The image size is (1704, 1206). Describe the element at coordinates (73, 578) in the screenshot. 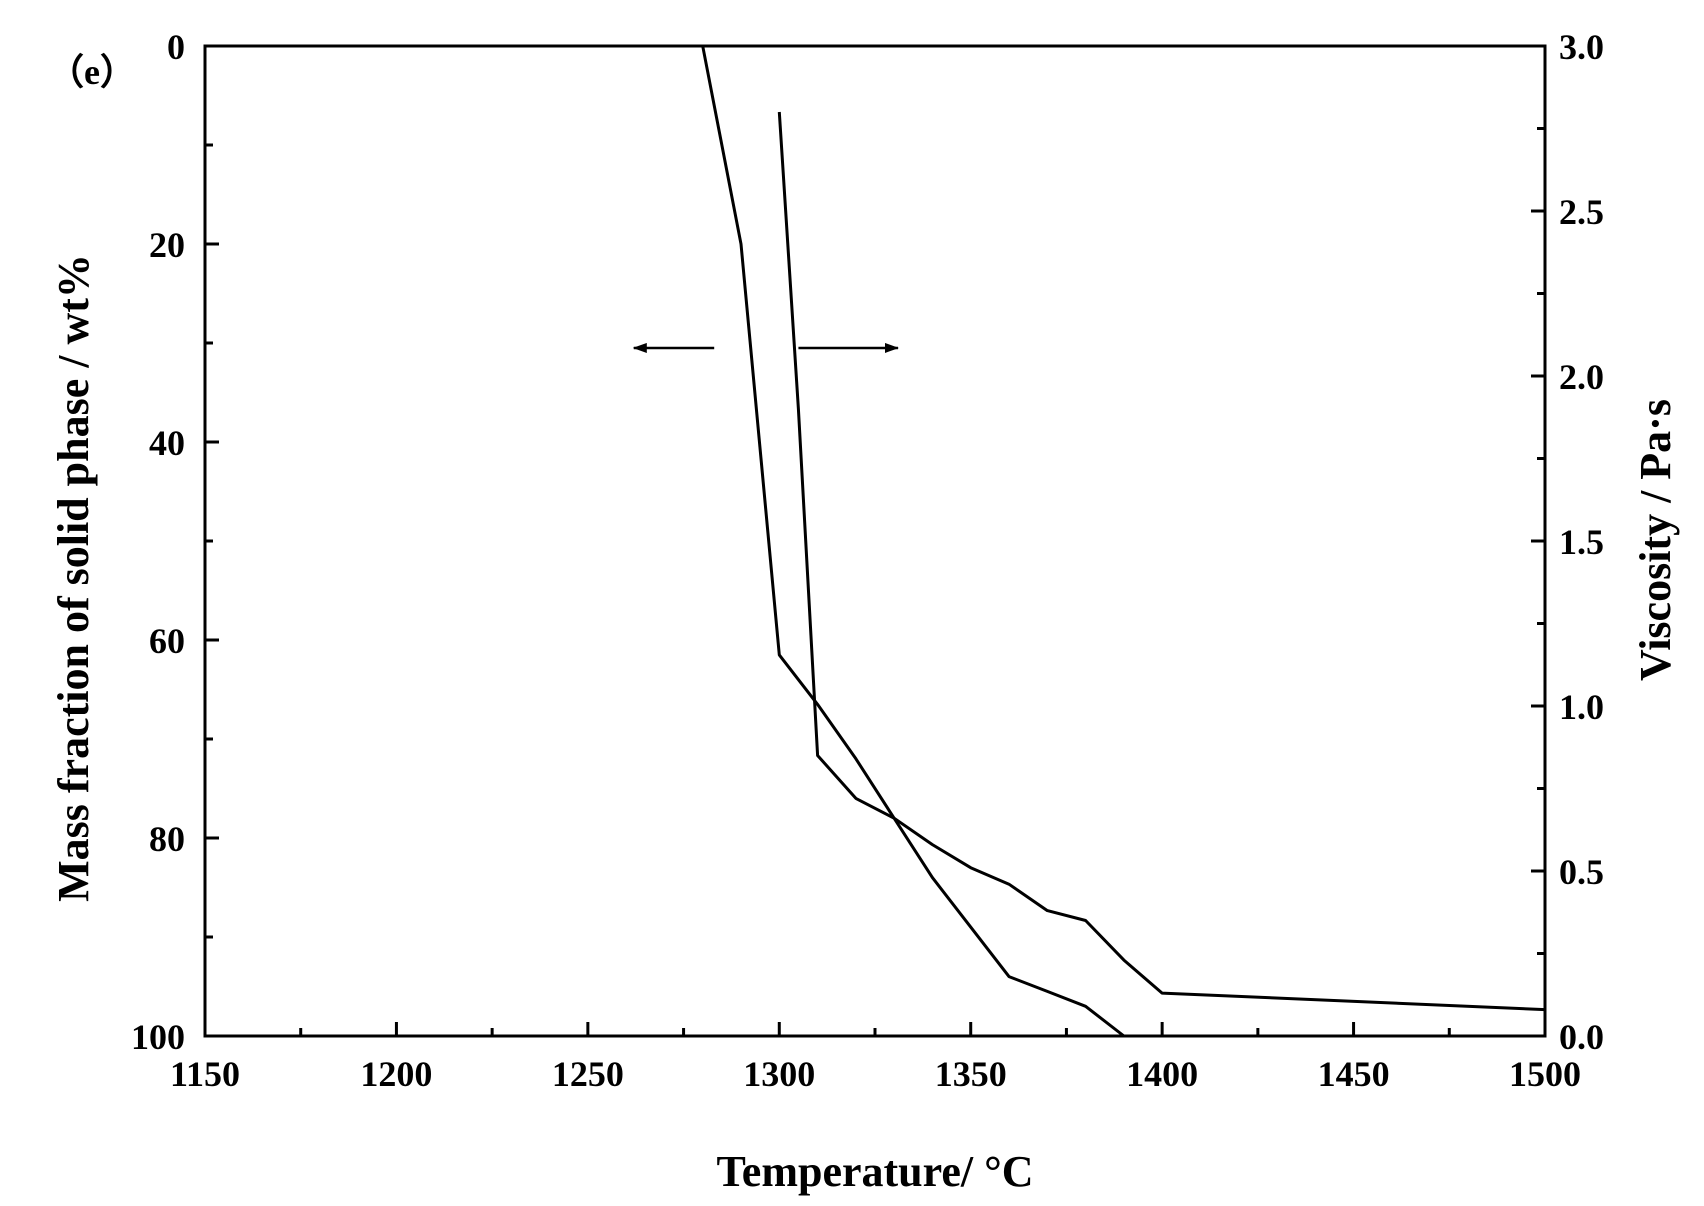

I see `left-y-axis-title: Mass fraction of solid phase / wt%` at that location.